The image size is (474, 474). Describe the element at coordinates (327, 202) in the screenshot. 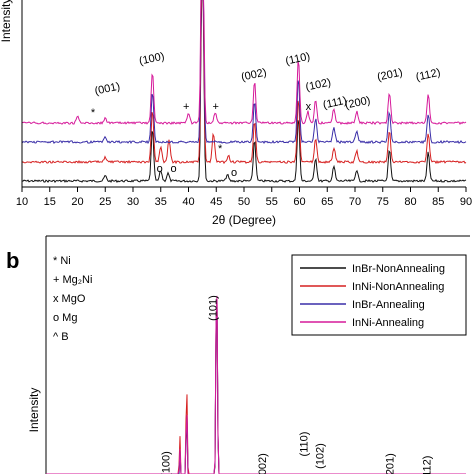

I see `x-tick-label-a: 65` at that location.